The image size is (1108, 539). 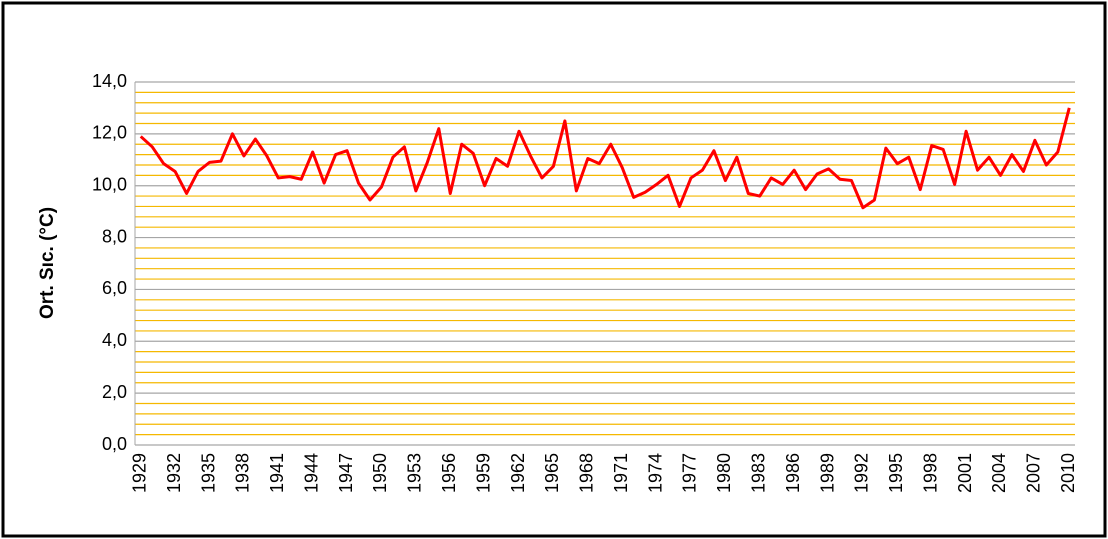 I want to click on x-tick-label: 1929, so click(x=139, y=473).